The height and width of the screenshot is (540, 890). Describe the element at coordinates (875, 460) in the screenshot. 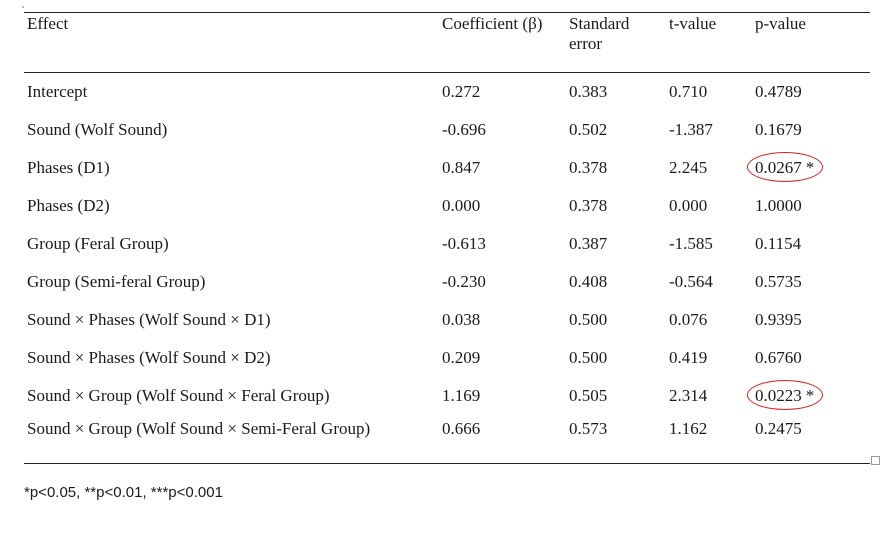

I see `table-resize-handle` at that location.